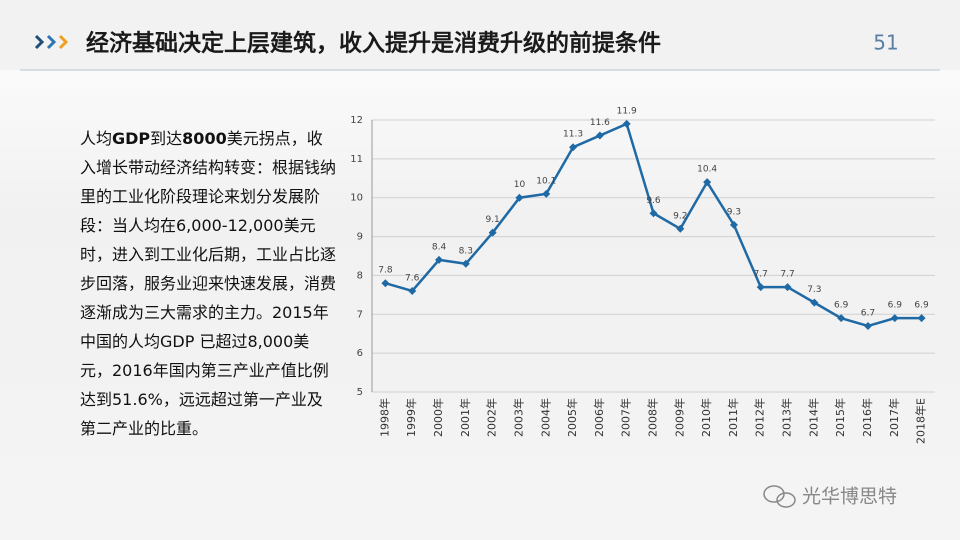 The width and height of the screenshot is (960, 540). I want to click on title: 经济基础决定上层建筑，收入提升是消费升级的前提条件, so click(373, 43).